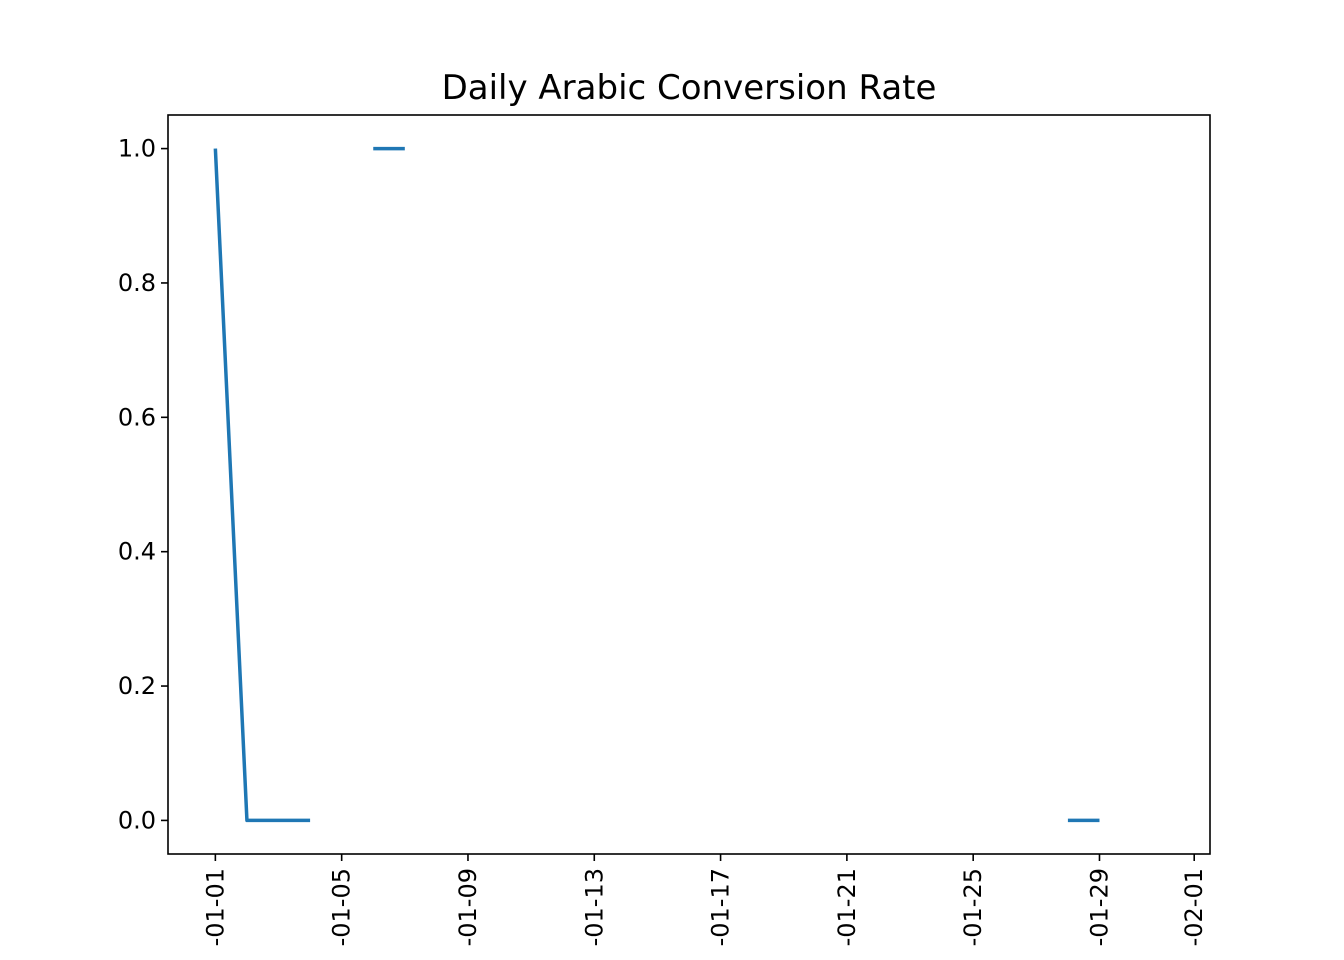  I want to click on x-tick-label: -01-21, so click(847, 907).